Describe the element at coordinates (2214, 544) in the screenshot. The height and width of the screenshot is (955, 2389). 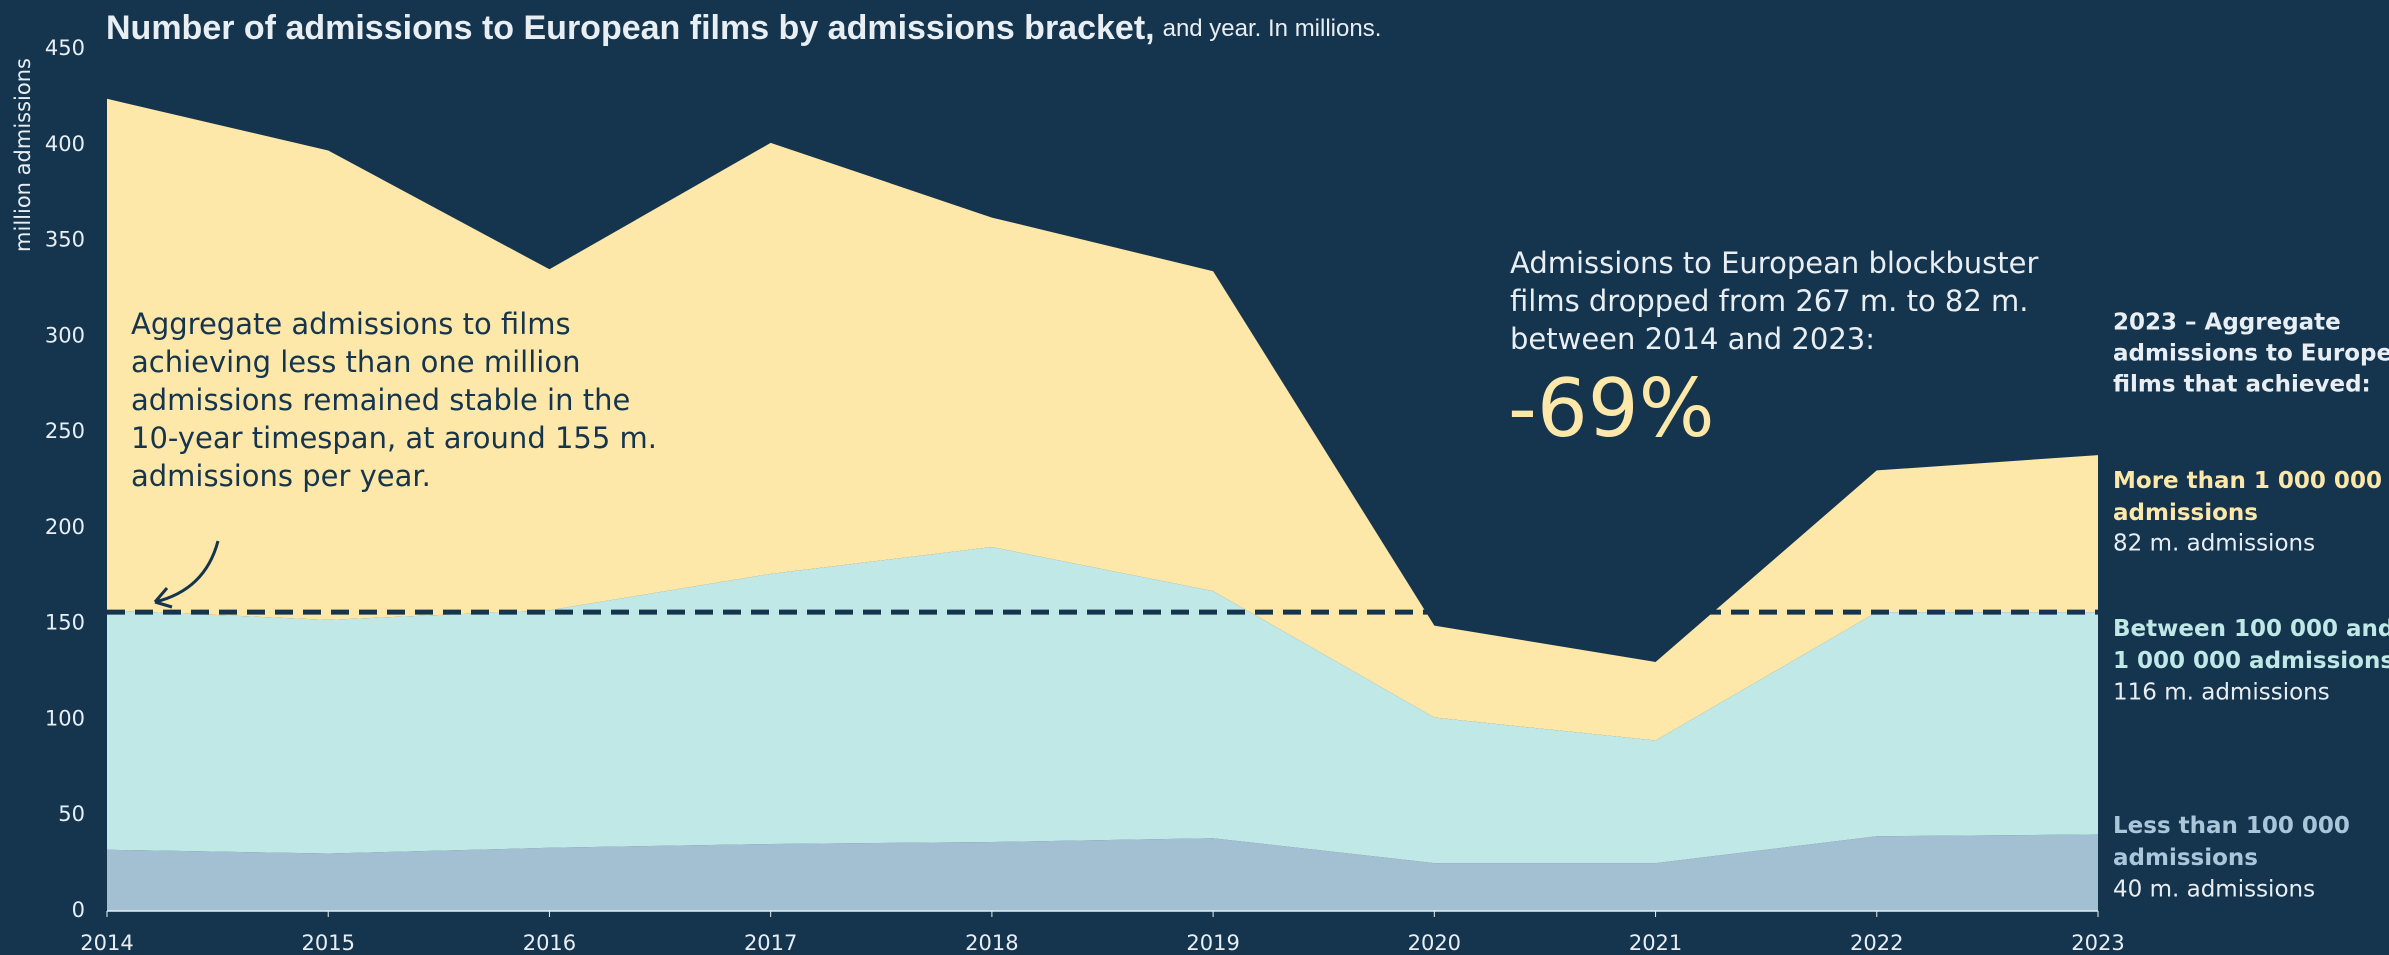
I see `legend-value: 82 m. admissions` at that location.